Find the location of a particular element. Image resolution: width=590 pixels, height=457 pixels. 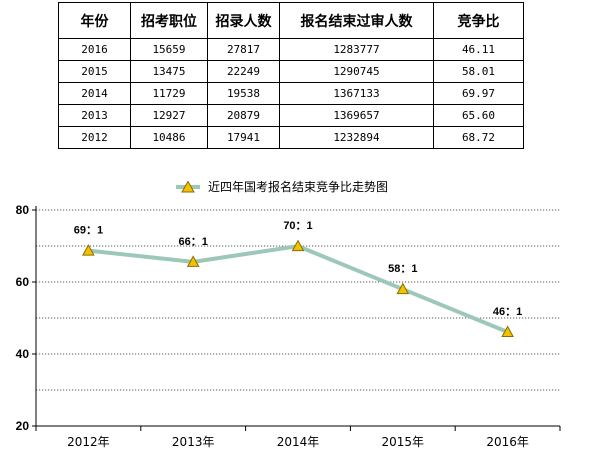

cell-applicants: 1290745 is located at coordinates (356, 71).